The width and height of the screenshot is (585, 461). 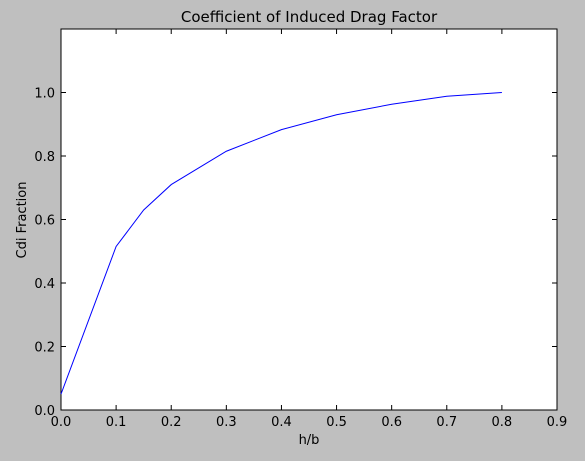 What do you see at coordinates (44, 221) in the screenshot?
I see `y-tick-label: 0.6` at bounding box center [44, 221].